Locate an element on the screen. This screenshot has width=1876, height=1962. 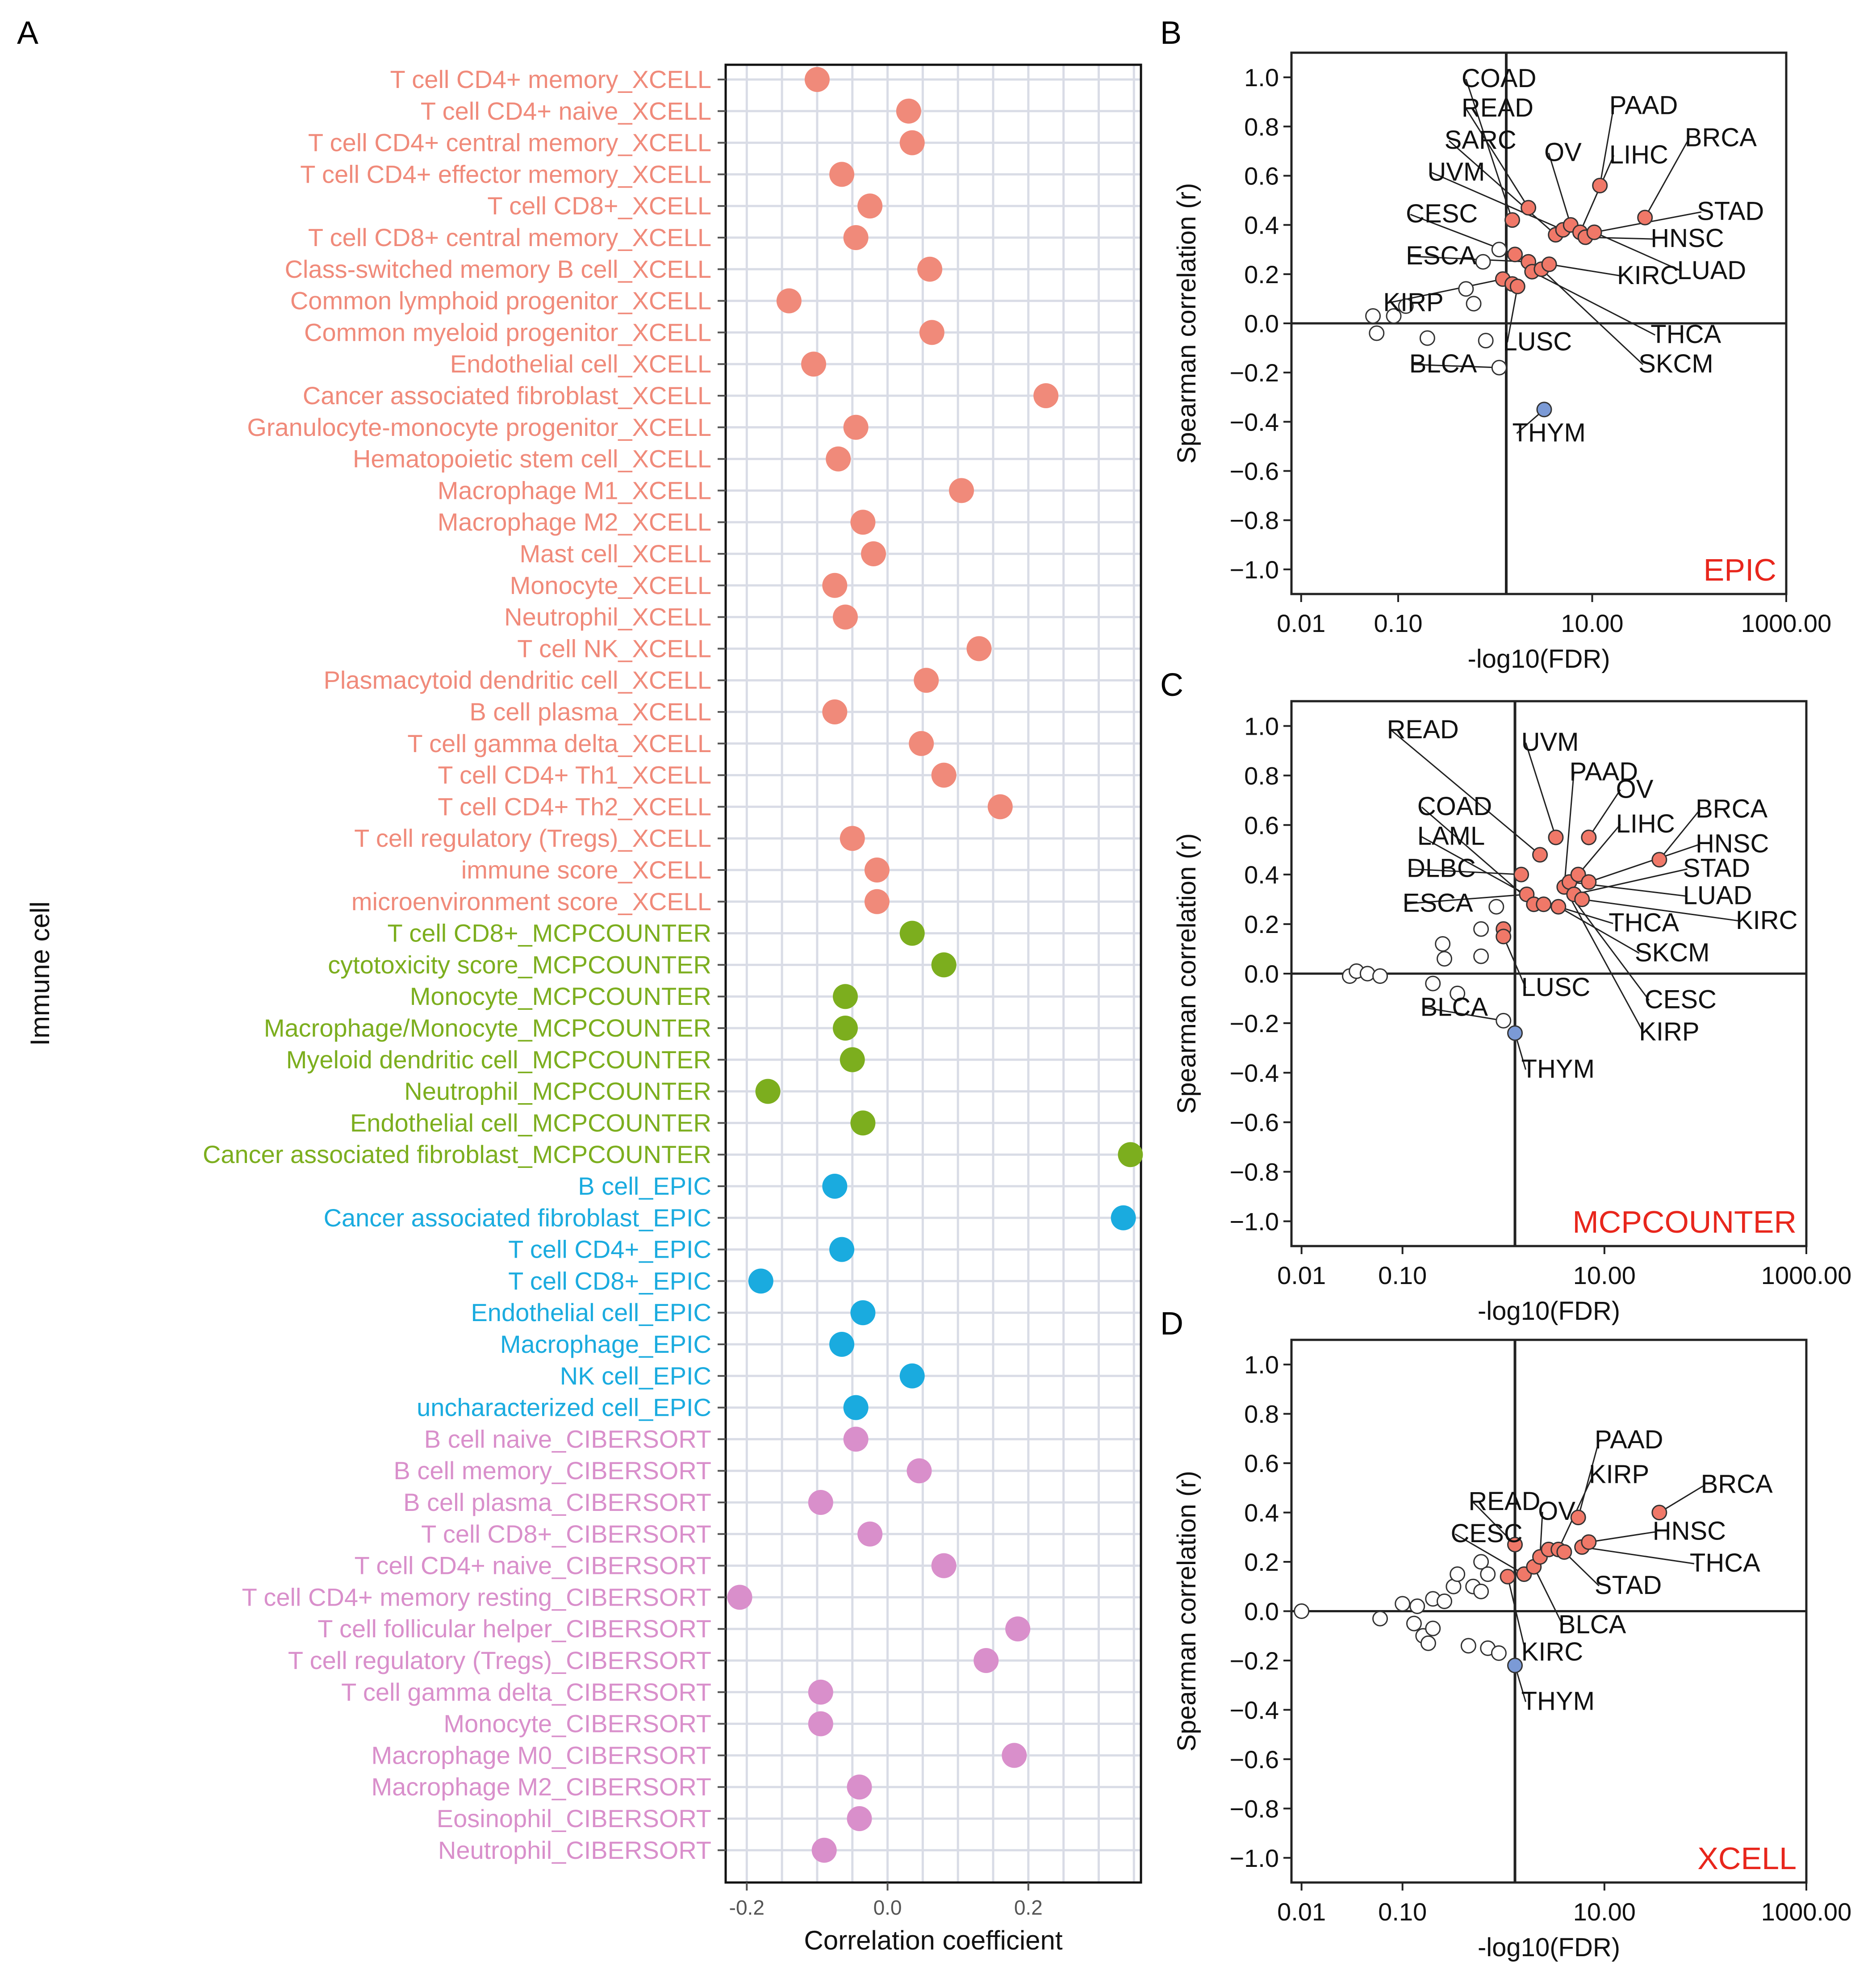
y-tick-label: Macrophage M1_XCELL is located at coordinates (575, 490).